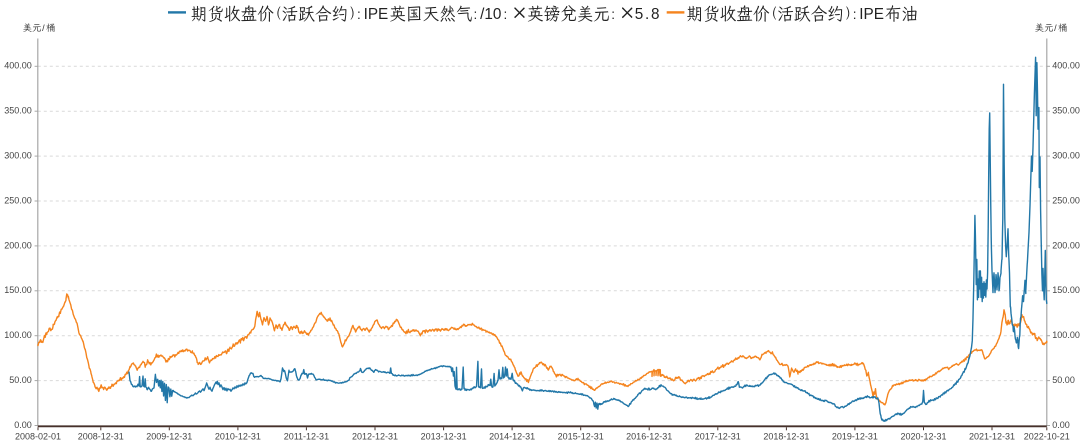 The height and width of the screenshot is (448, 1080). Describe the element at coordinates (648, 14) in the screenshot. I see `svg-text: 5.8` at that location.